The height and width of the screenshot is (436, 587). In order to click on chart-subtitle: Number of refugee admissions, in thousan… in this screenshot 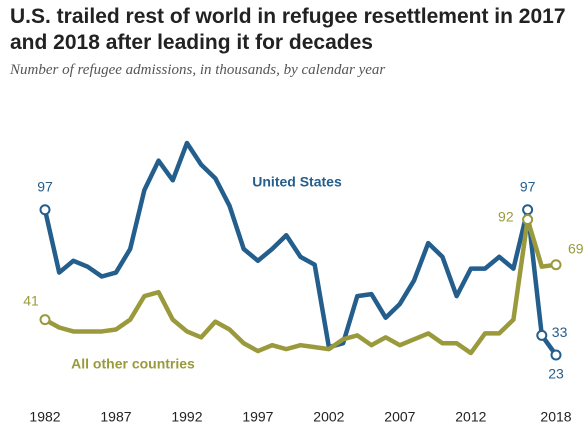, I will do `click(198, 70)`.